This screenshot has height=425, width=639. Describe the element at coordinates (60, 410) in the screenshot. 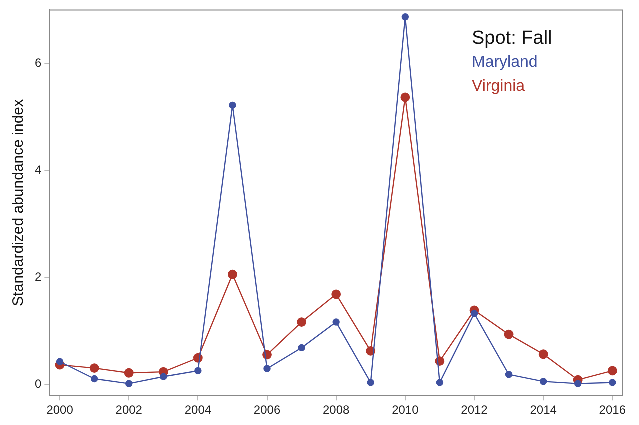

I see `x-tick-label: 2000` at that location.